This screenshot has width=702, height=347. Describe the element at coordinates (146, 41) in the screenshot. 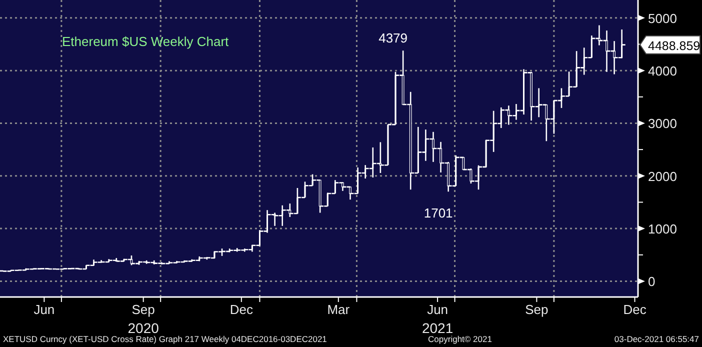

I see `text: Ethereum $US Weekly Chart` at that location.